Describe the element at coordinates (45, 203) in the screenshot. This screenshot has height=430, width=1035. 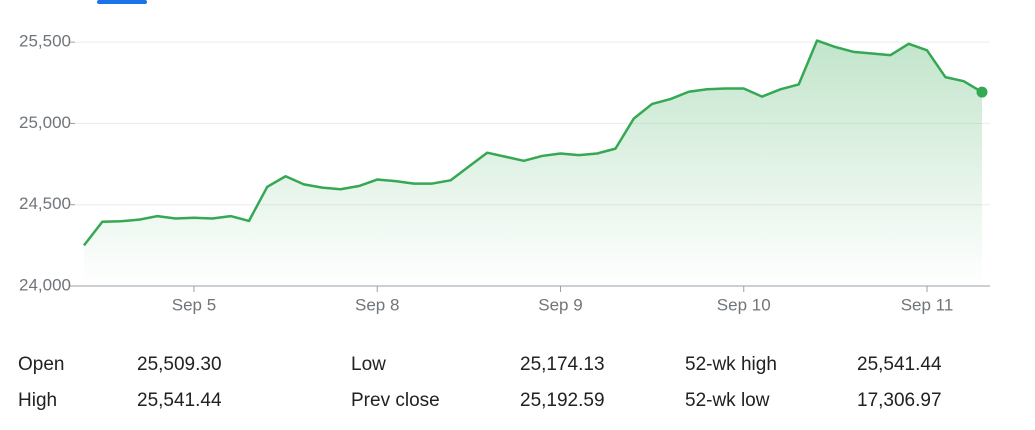
I see `y-tick-label: 24,500` at that location.